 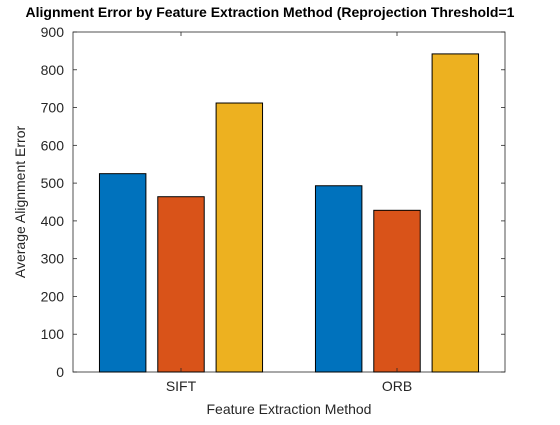 What do you see at coordinates (181, 386) in the screenshot?
I see `x-tick-label-sift: SIFT` at bounding box center [181, 386].